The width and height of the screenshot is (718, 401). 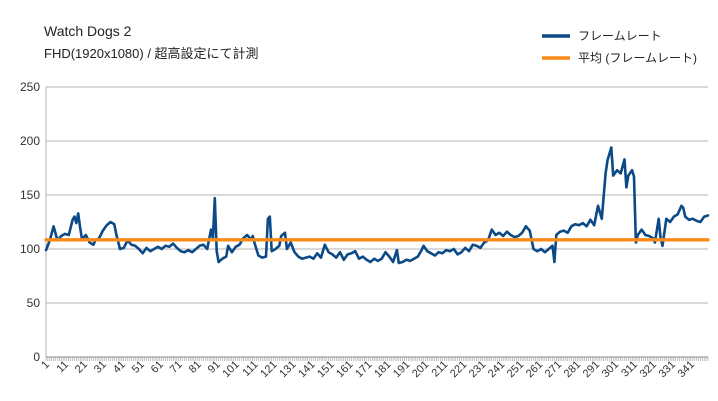 What do you see at coordinates (30, 195) in the screenshot?
I see `y-tick-label: 150` at bounding box center [30, 195].